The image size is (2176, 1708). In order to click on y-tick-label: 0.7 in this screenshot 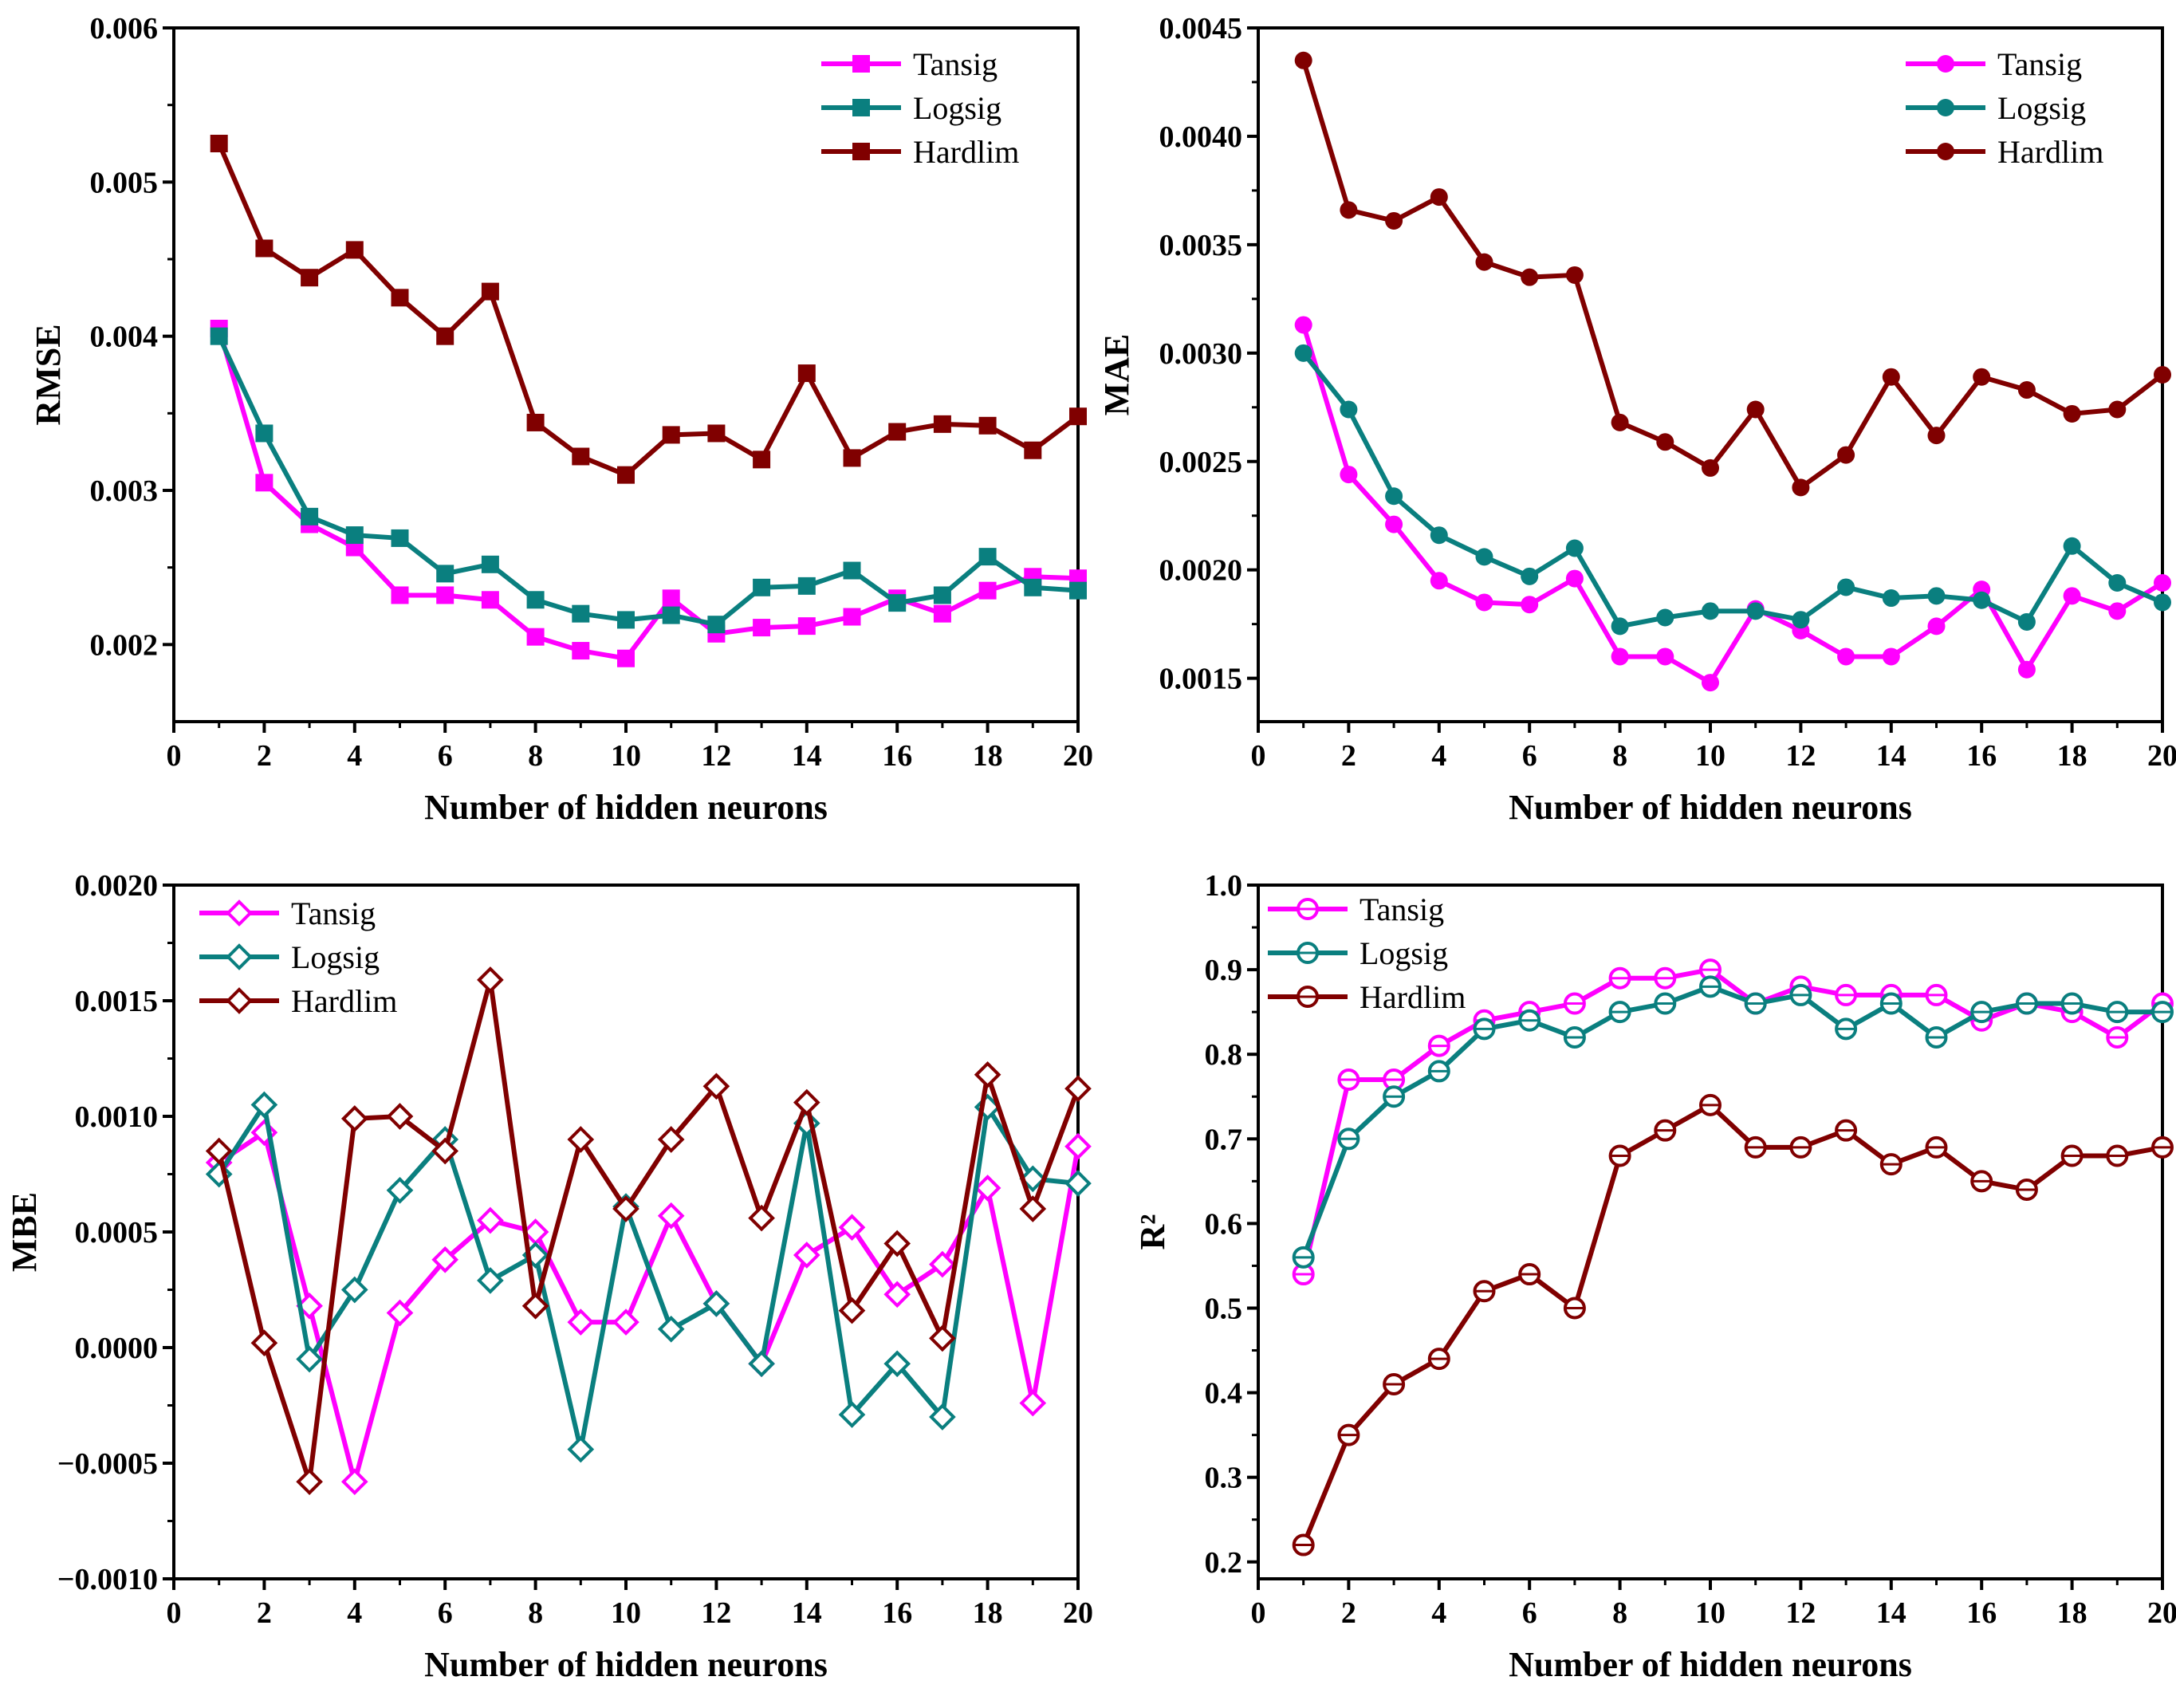, I will do `click(1224, 1139)`.